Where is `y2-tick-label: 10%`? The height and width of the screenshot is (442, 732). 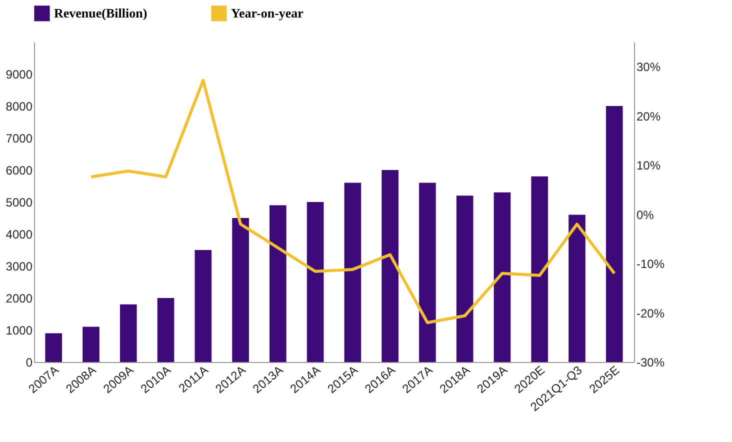 y2-tick-label: 10% is located at coordinates (648, 165).